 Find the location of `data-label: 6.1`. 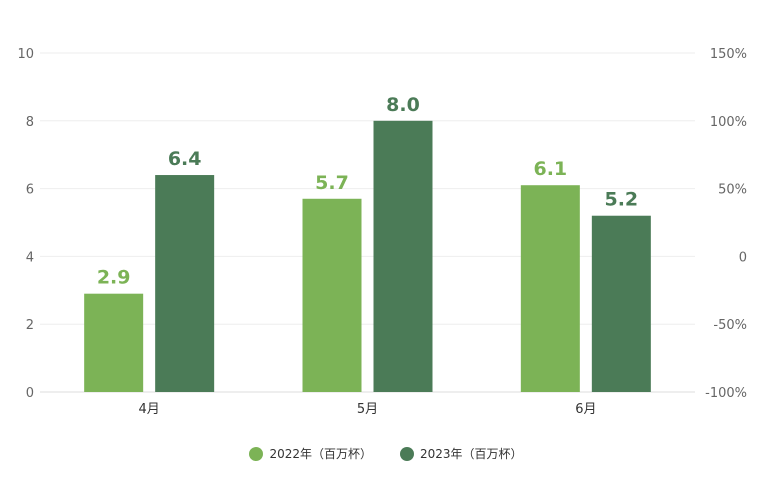

data-label: 6.1 is located at coordinates (550, 169).